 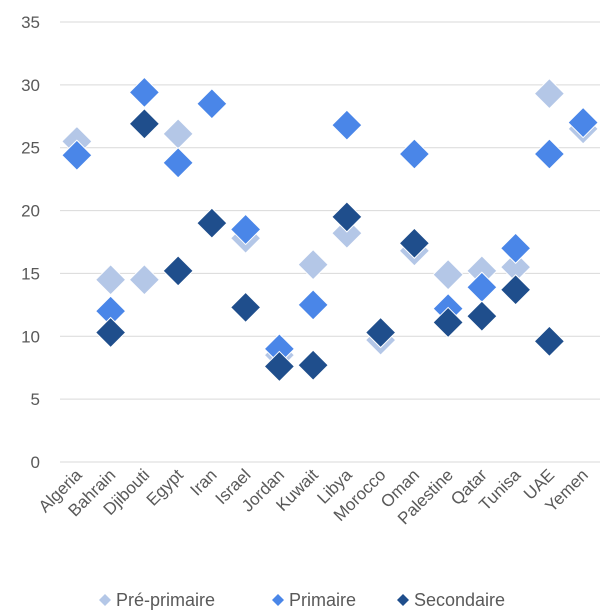 What do you see at coordinates (30, 273) in the screenshot?
I see `y-tick-label: 15` at bounding box center [30, 273].